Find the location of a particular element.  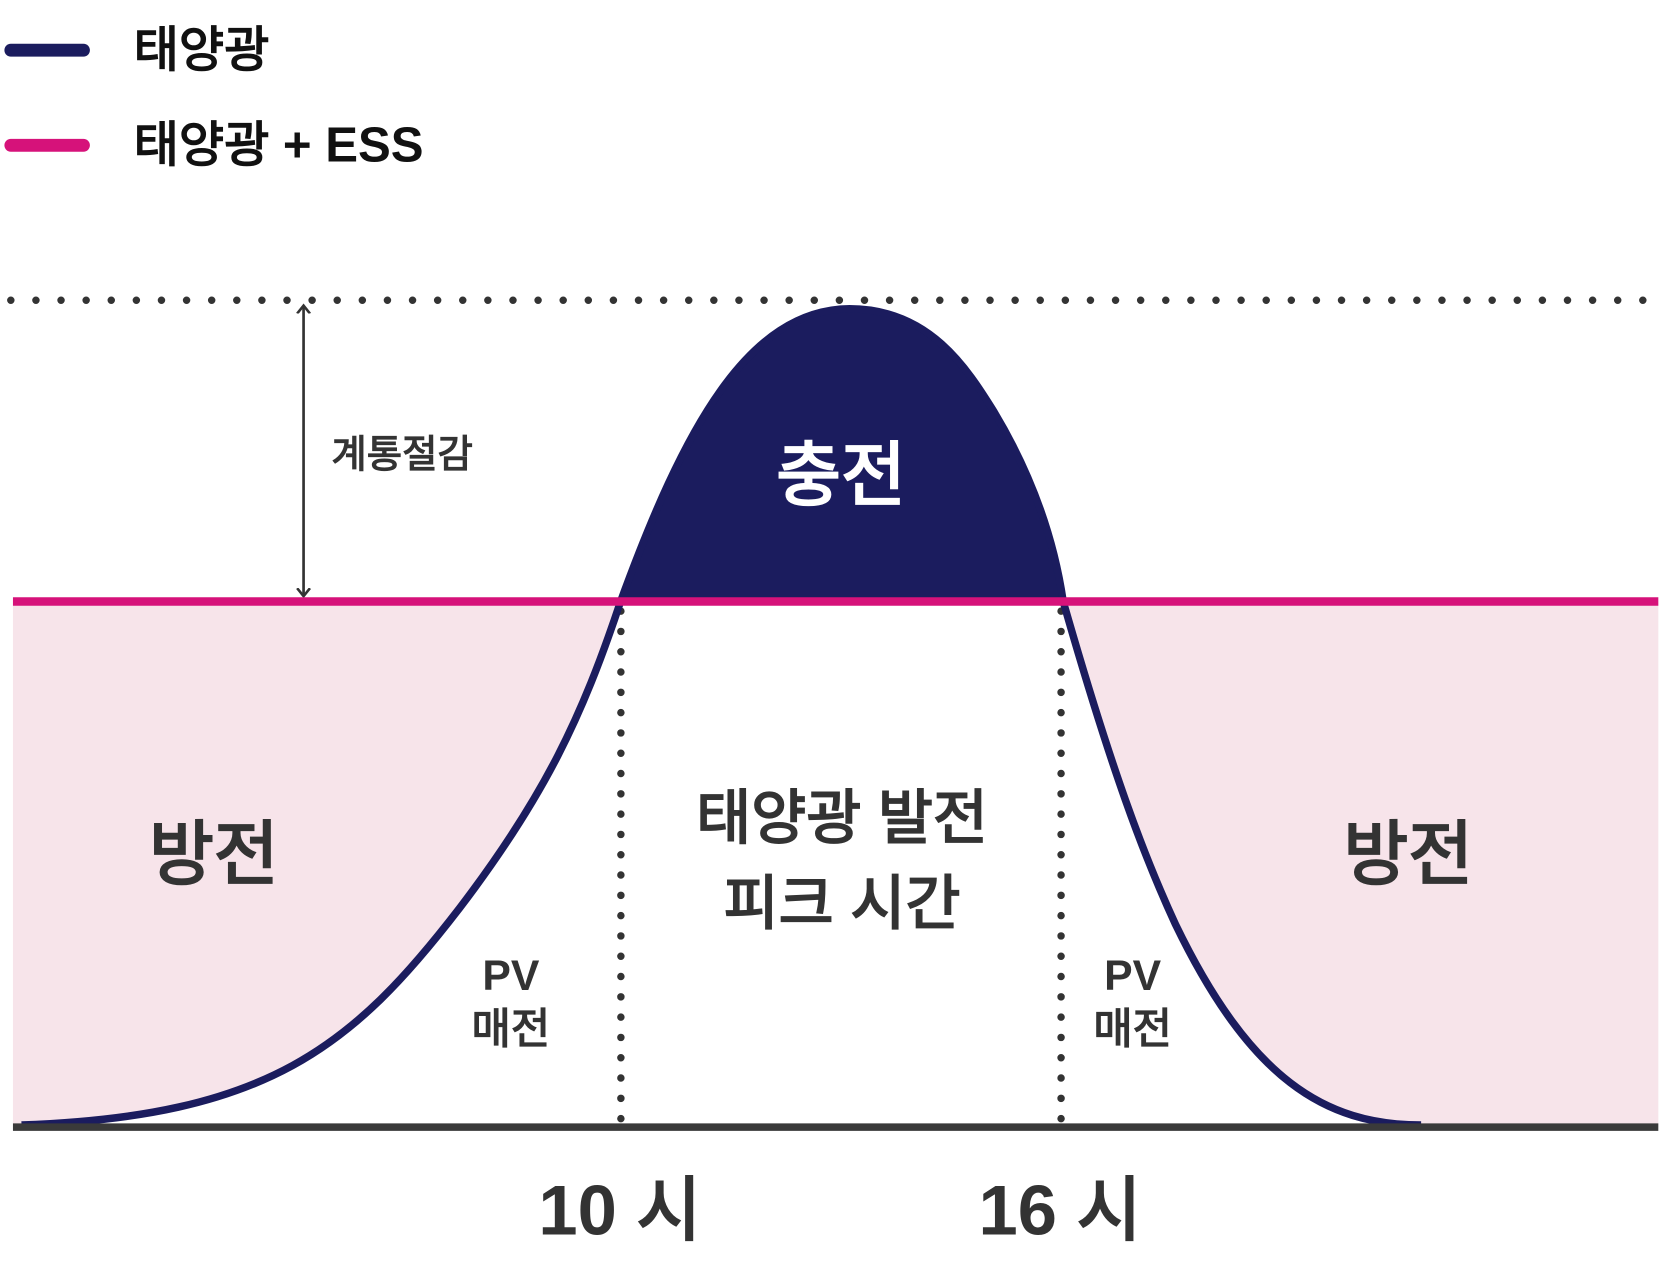

x-label: 16 시 is located at coordinates (1060, 1209).